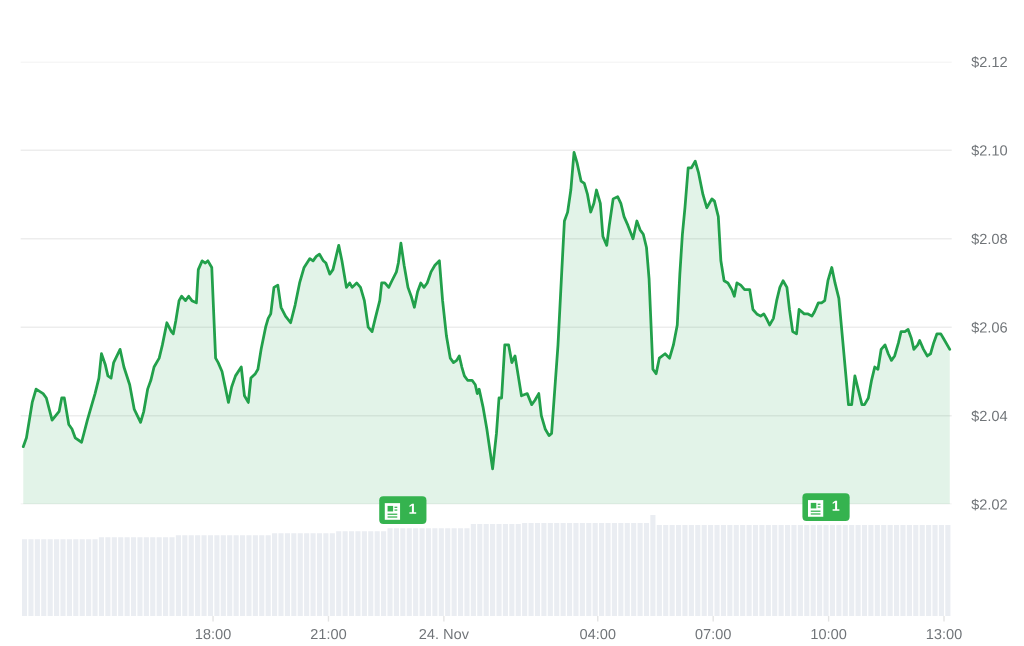 This screenshot has height=646, width=1024. Describe the element at coordinates (444, 634) in the screenshot. I see `x-tick-label: 24. Nov` at that location.